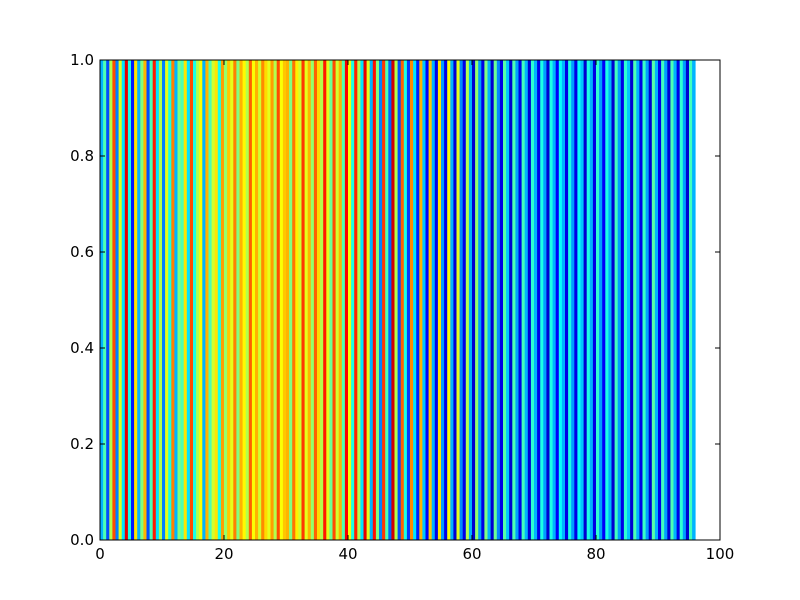 The width and height of the screenshot is (800, 600). I want to click on x-tick-label: 80, so click(595, 554).